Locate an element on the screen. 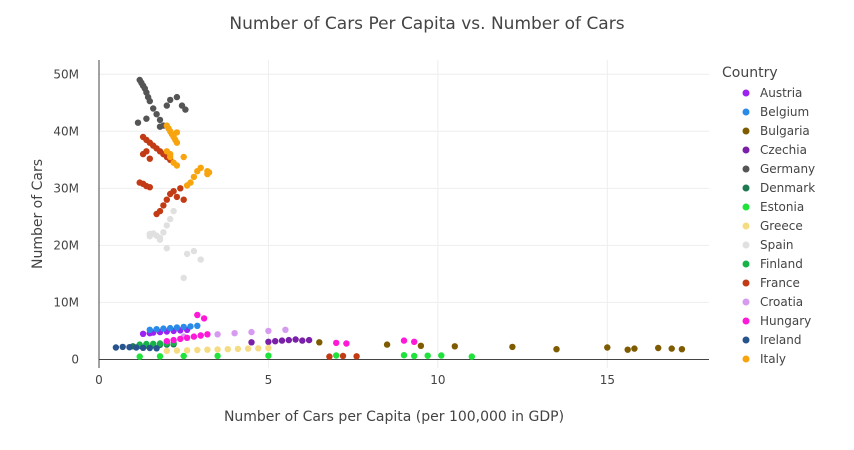 This screenshot has width=854, height=450. legend-item-denmark: Denmark is located at coordinates (779, 188).